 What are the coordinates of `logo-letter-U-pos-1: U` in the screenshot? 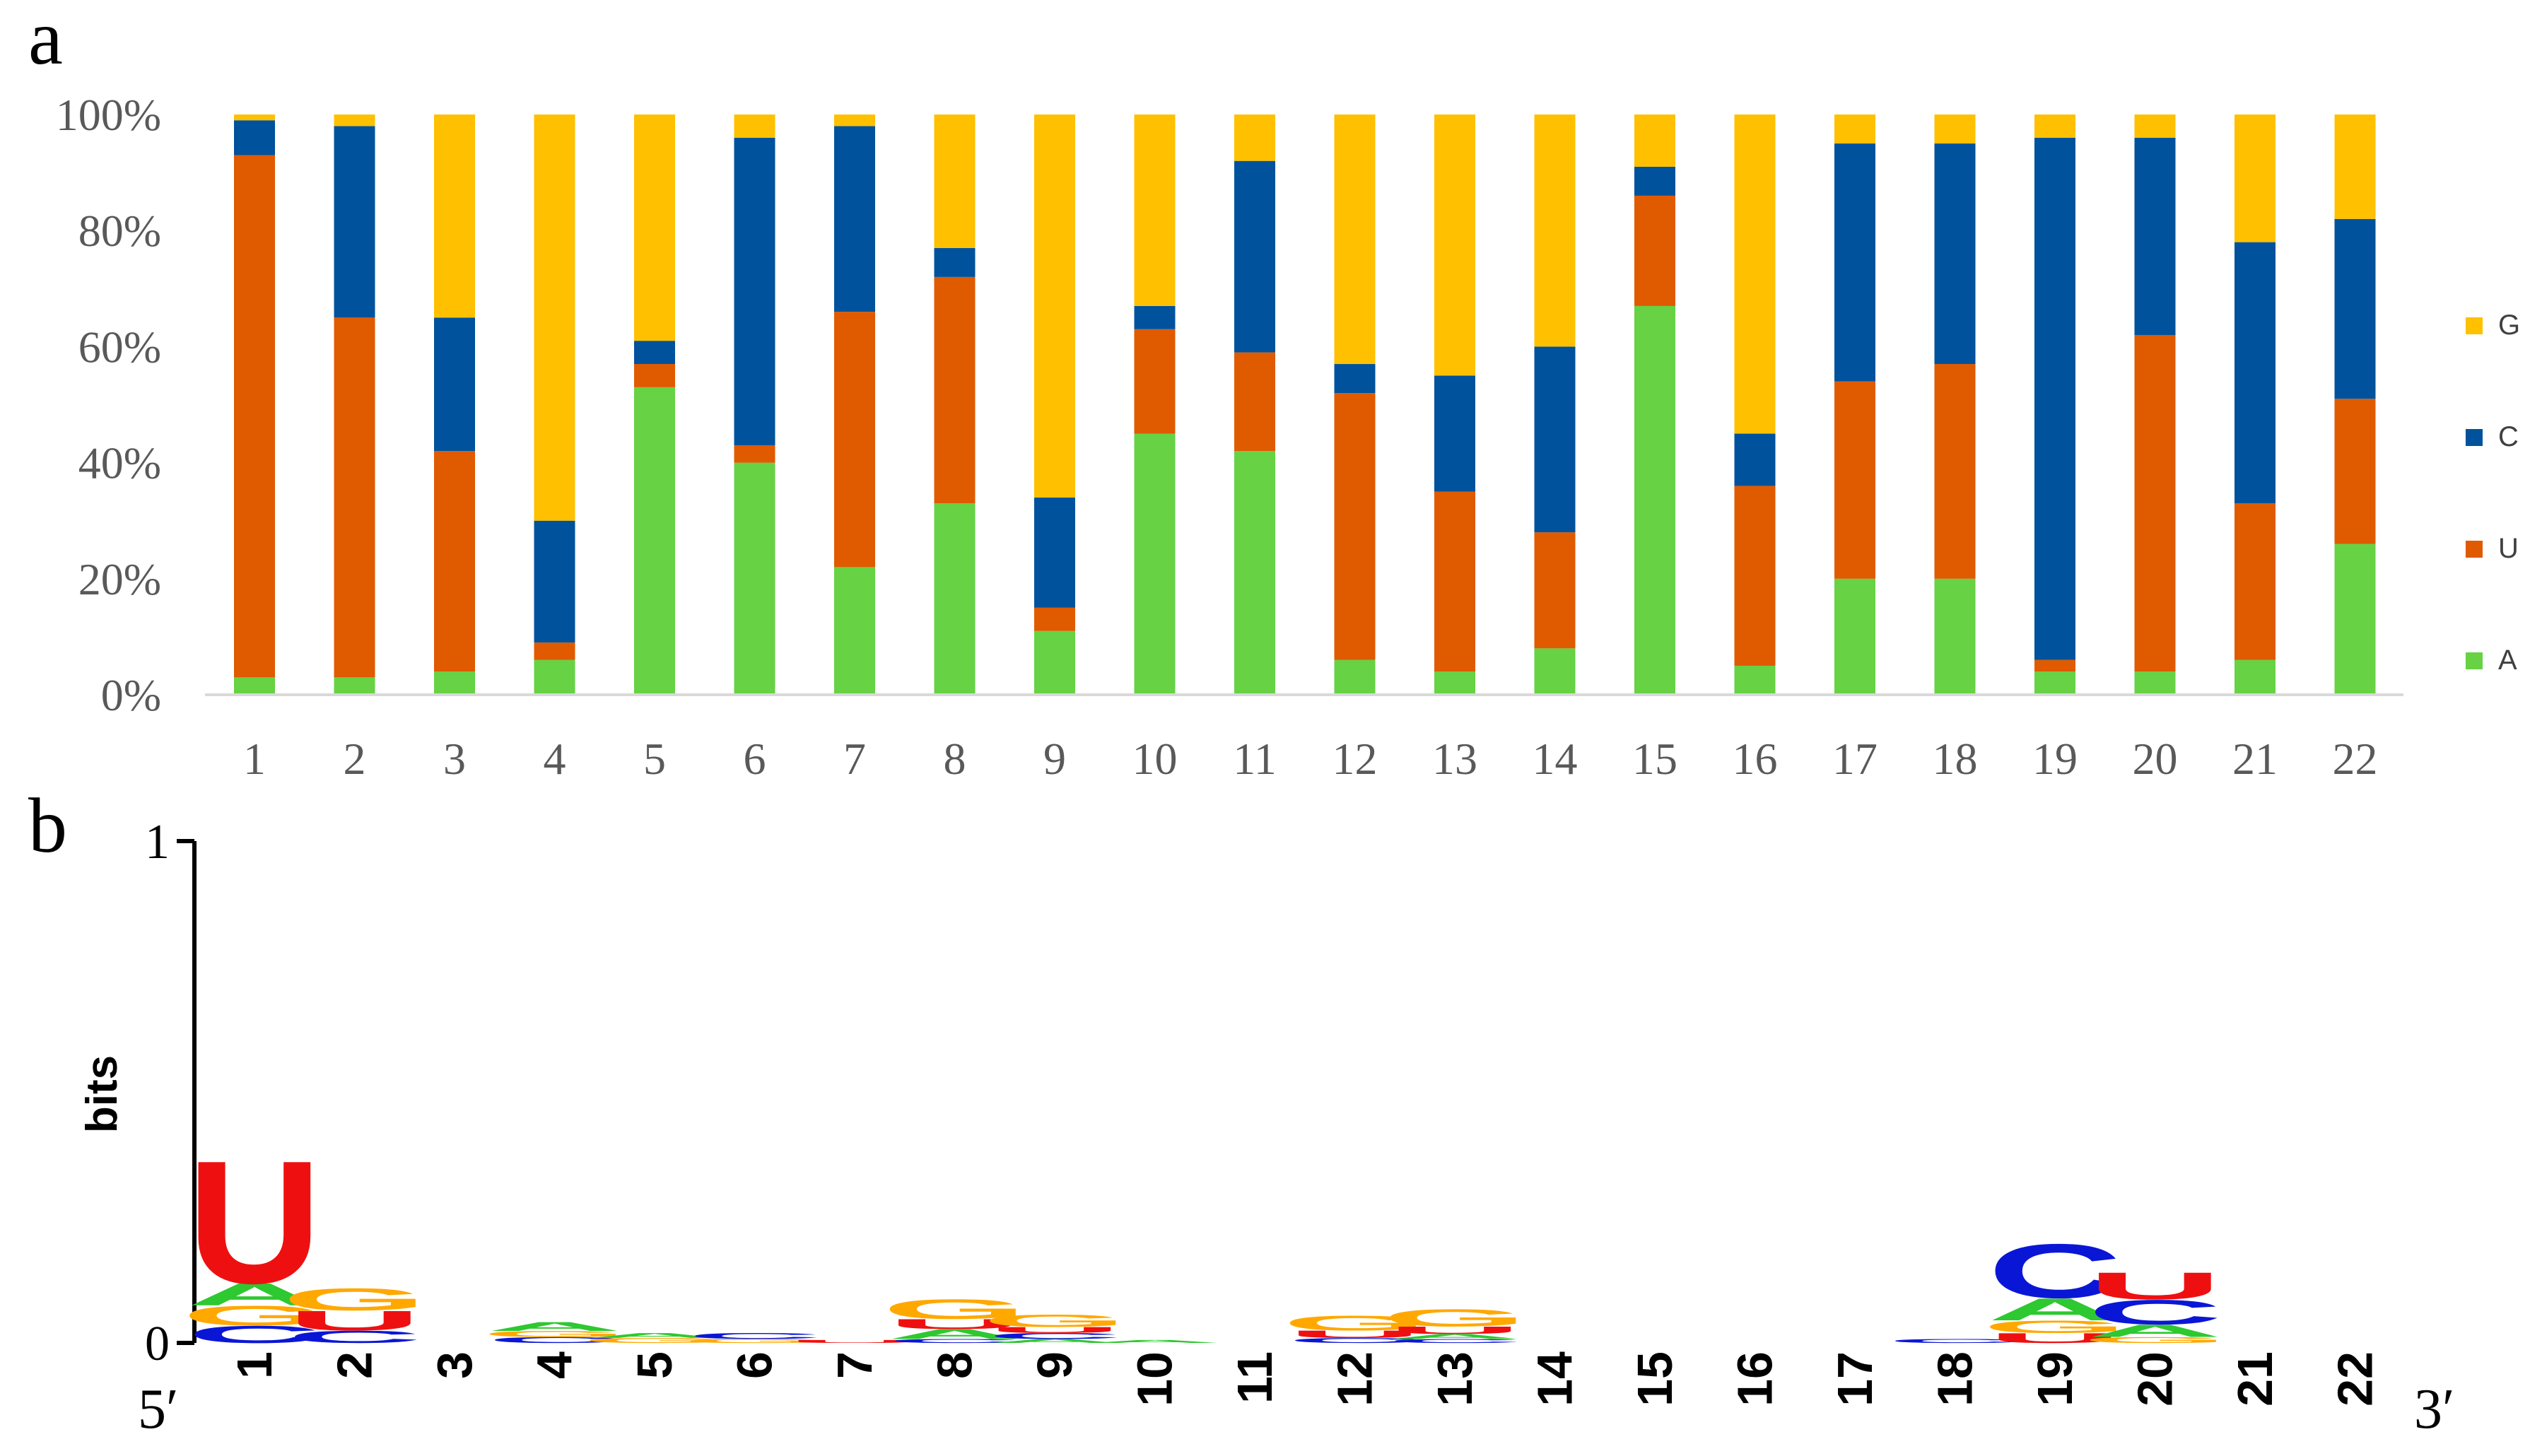 It's located at (254, 1223).